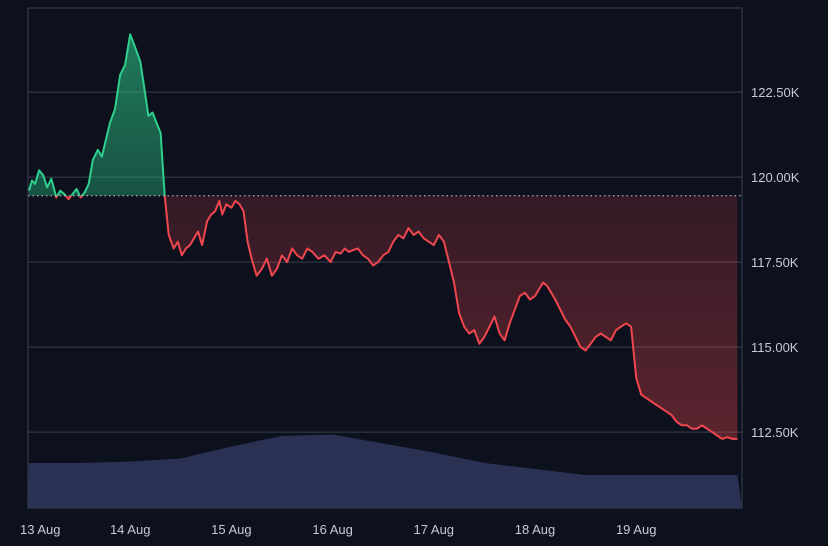 The height and width of the screenshot is (546, 828). Describe the element at coordinates (636, 529) in the screenshot. I see `x-tick-label: 19 Aug` at that location.